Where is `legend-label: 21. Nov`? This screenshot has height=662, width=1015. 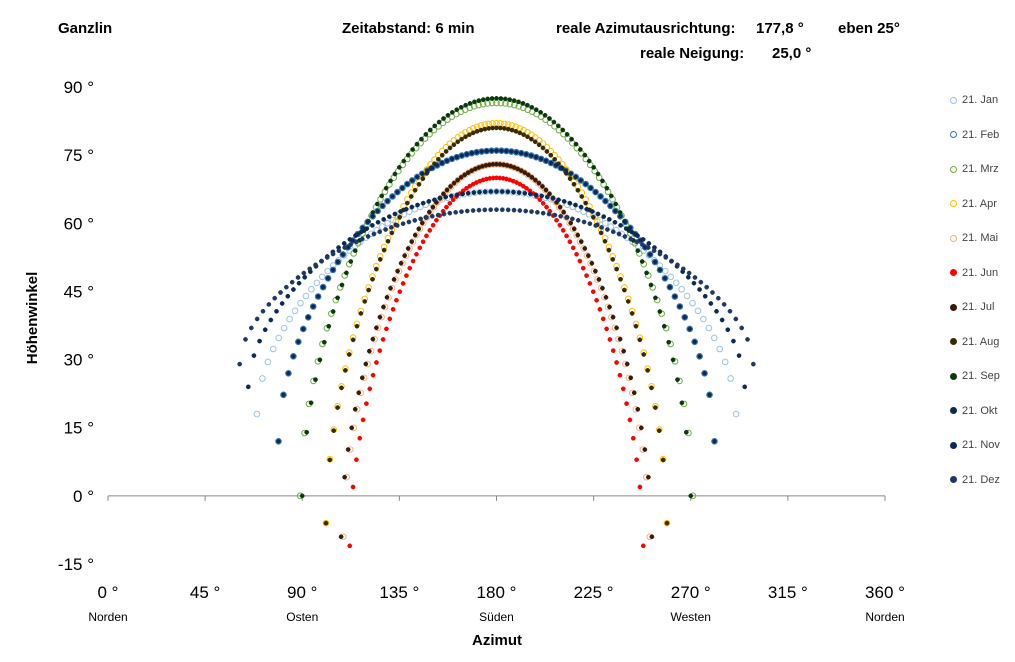
legend-label: 21. Nov is located at coordinates (981, 445).